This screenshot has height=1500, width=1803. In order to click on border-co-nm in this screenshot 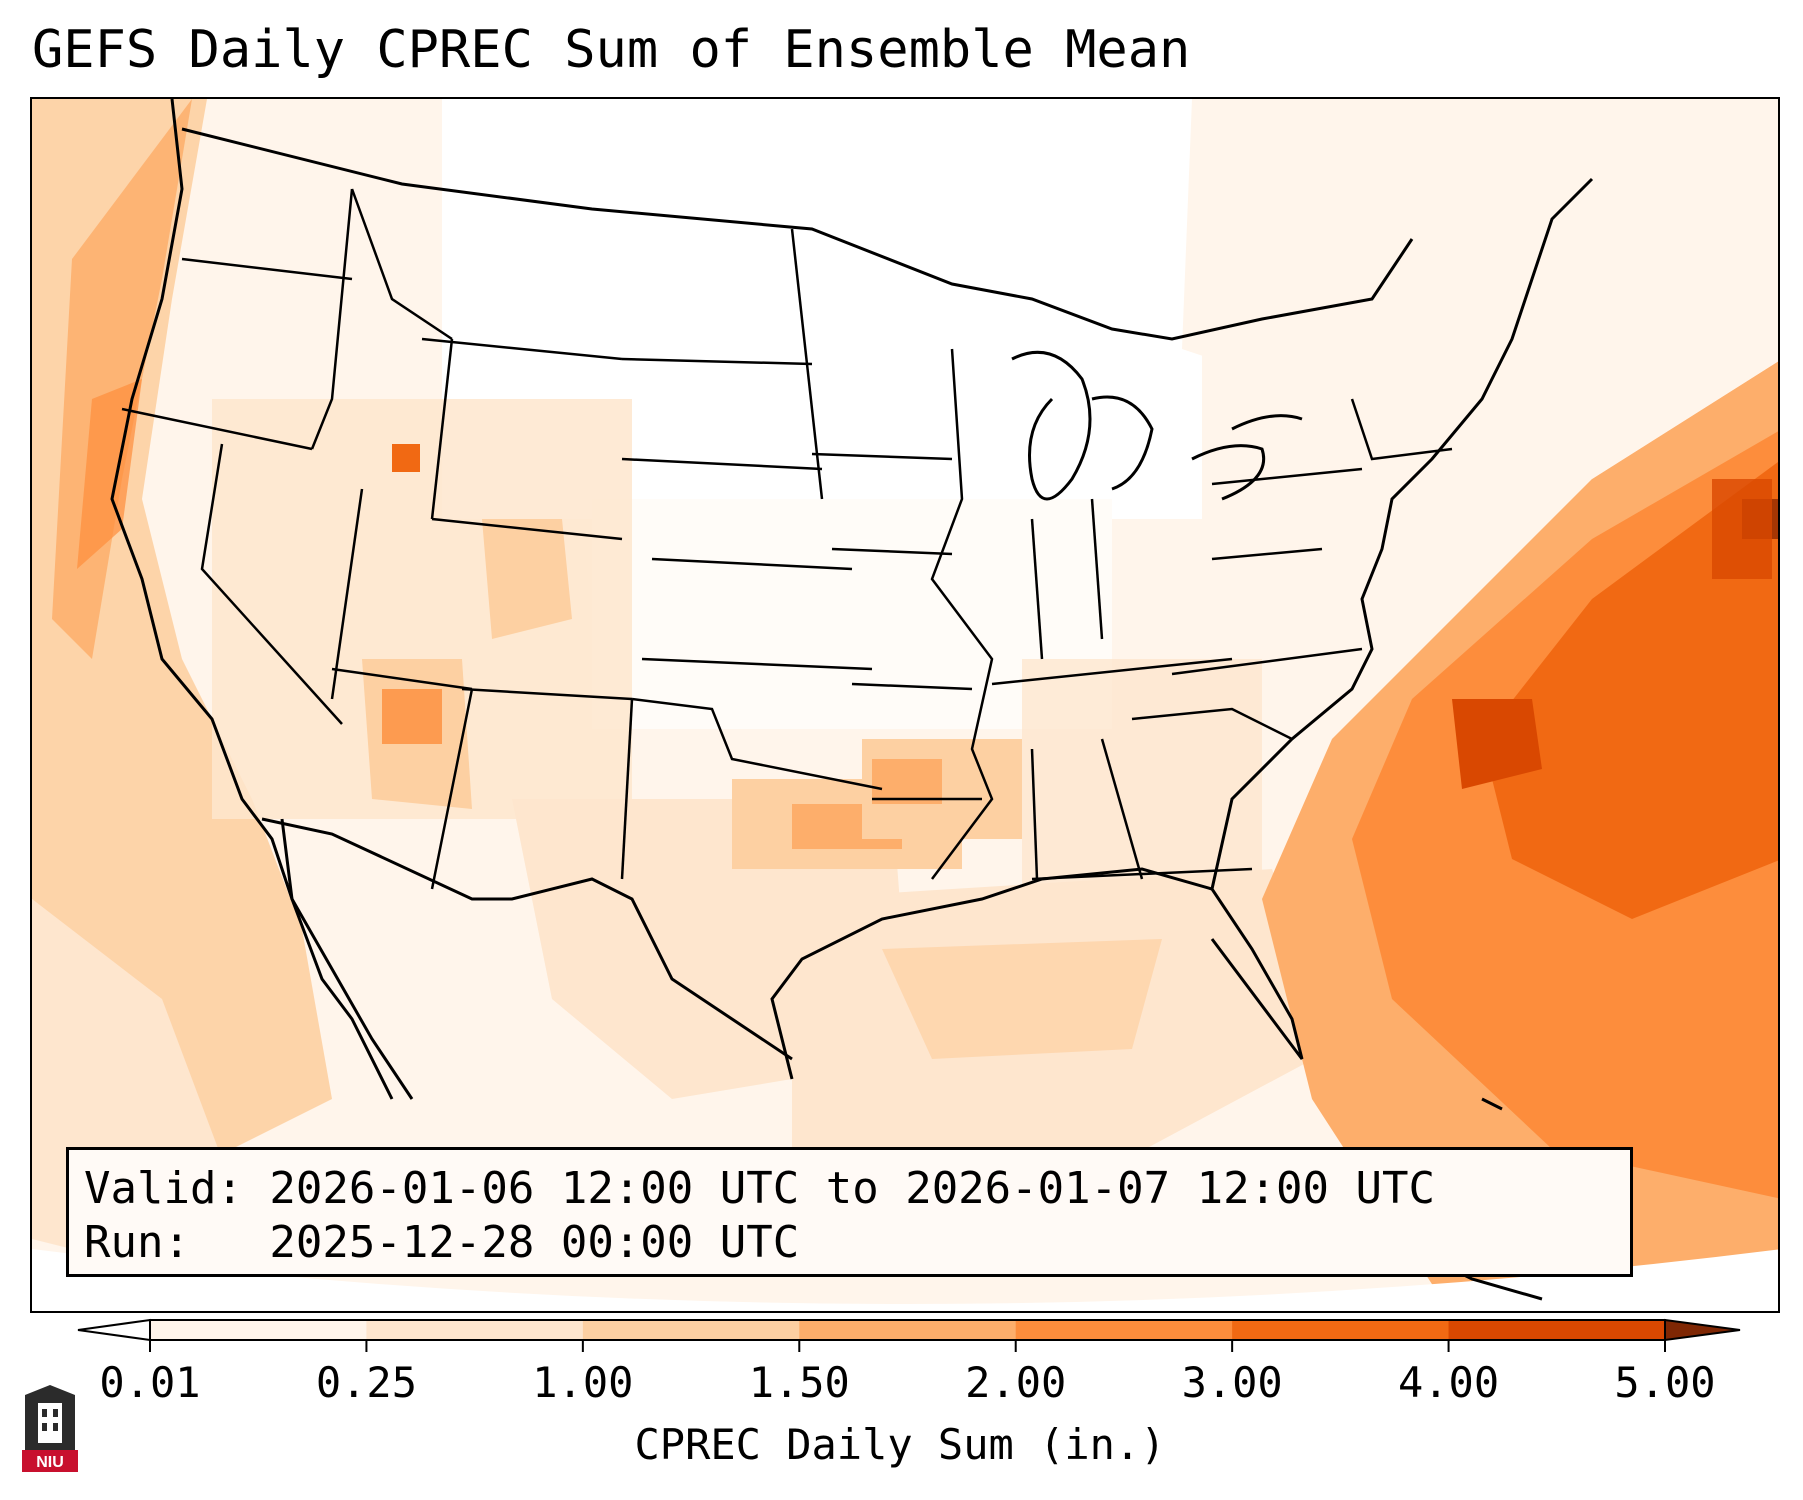, I will do `click(547, 694)`.